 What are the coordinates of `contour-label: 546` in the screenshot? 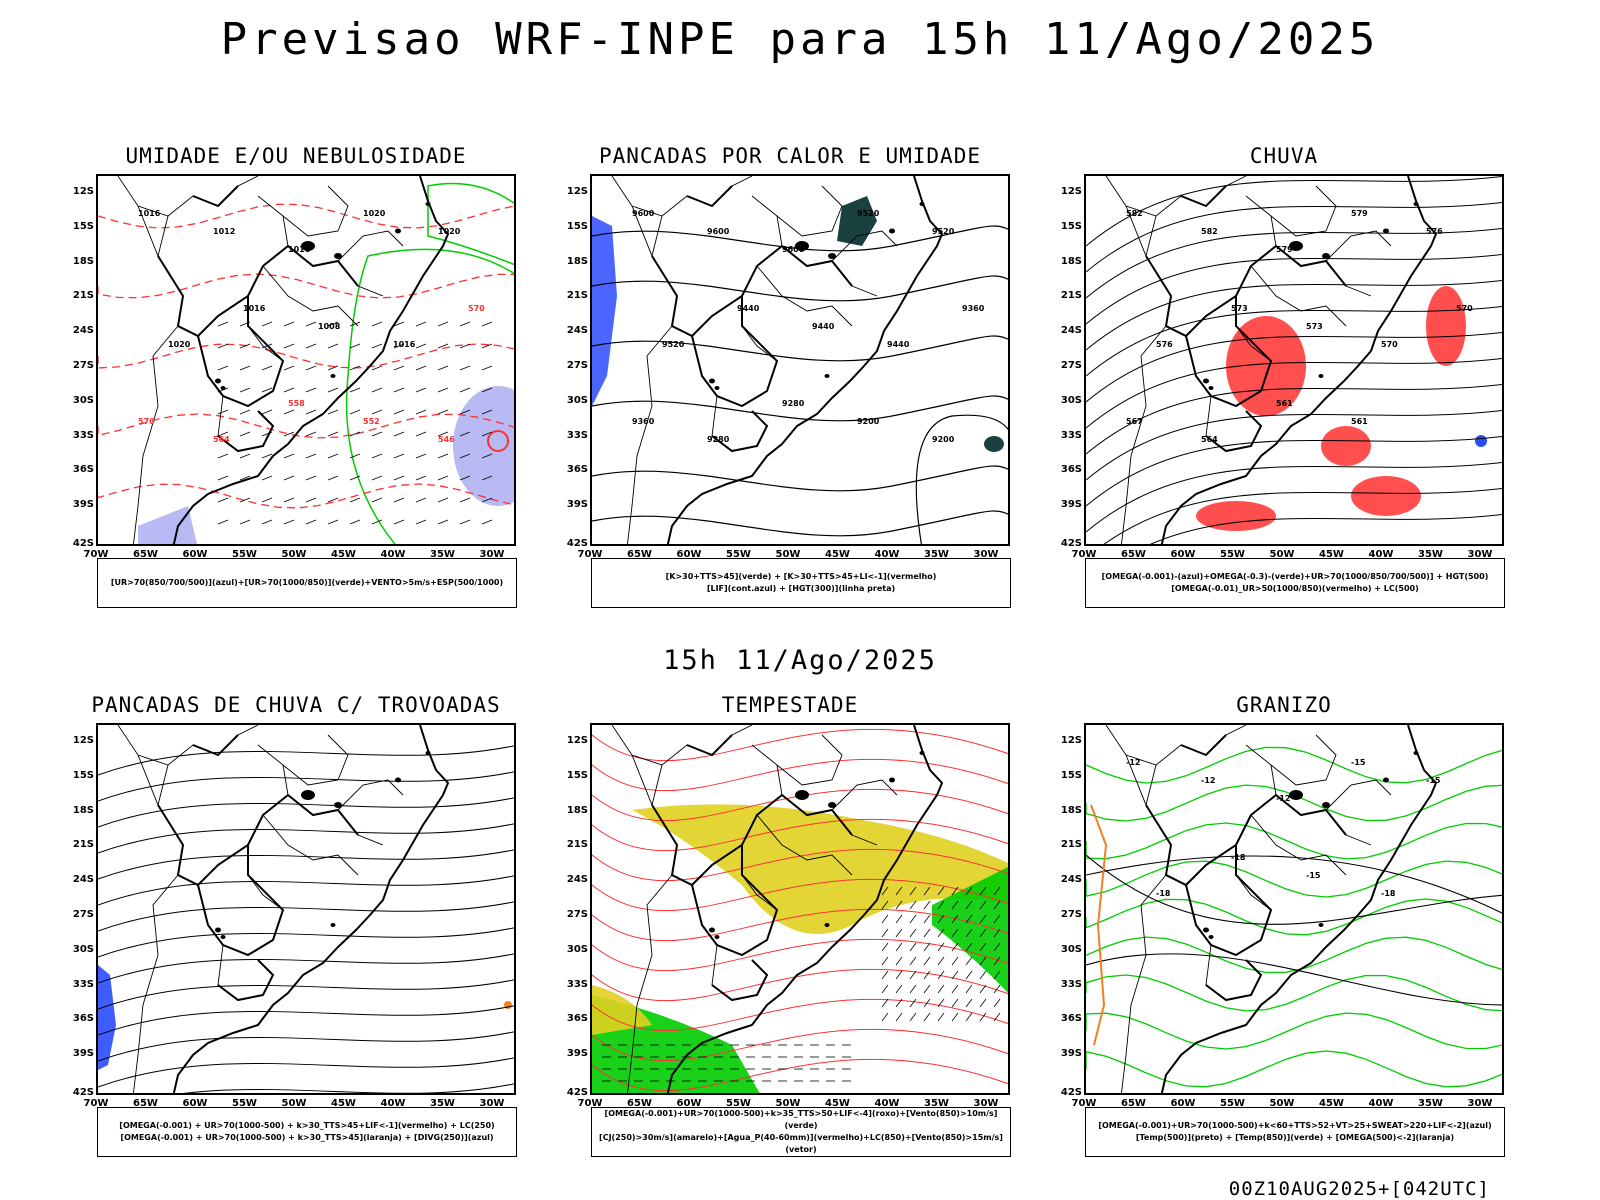 It's located at (446, 439).